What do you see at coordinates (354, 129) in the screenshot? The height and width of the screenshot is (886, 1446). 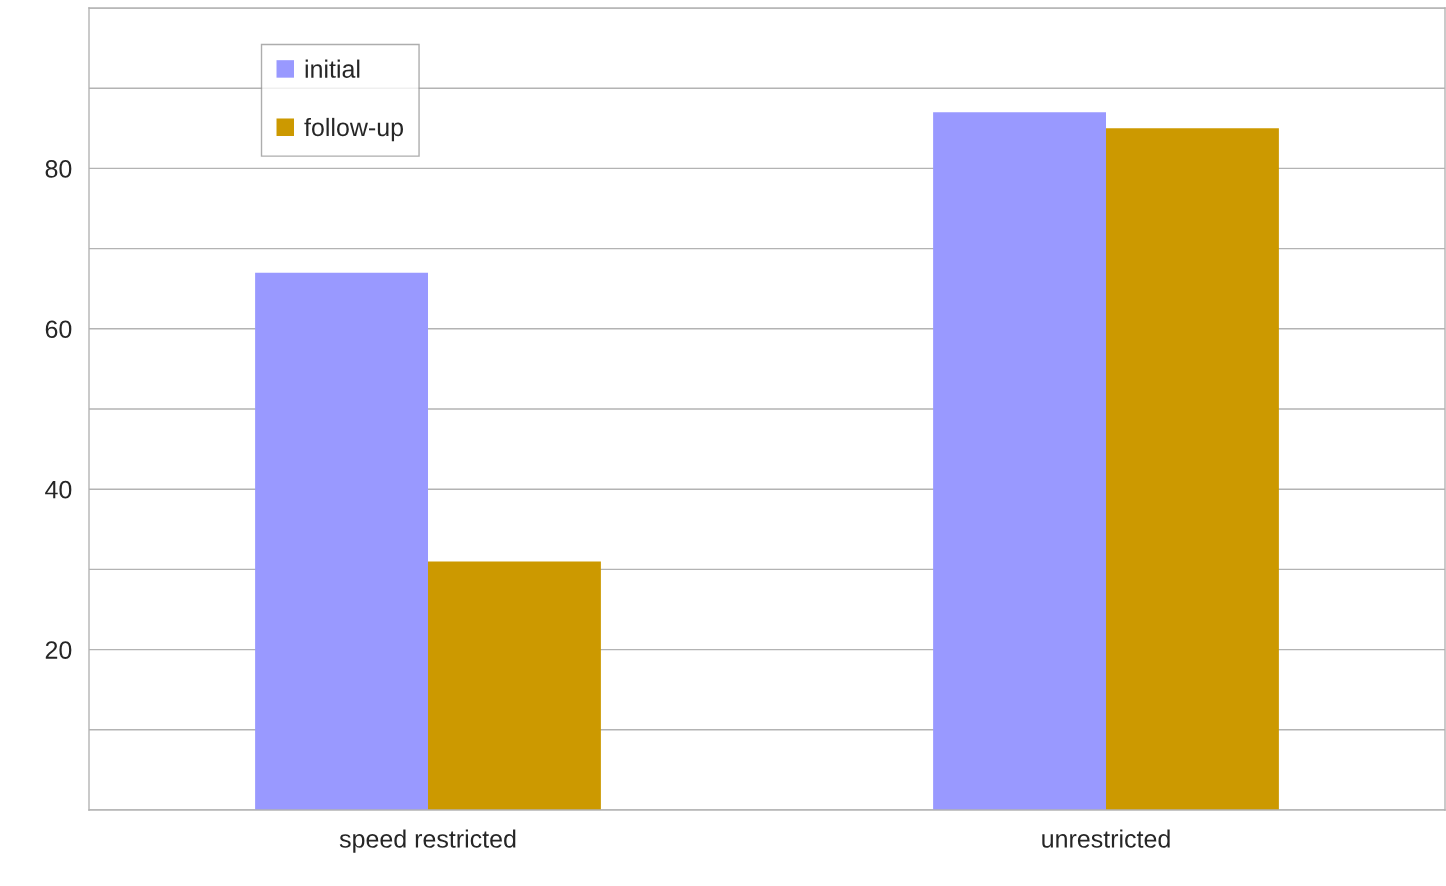 I see `legend-label: follow-up` at bounding box center [354, 129].